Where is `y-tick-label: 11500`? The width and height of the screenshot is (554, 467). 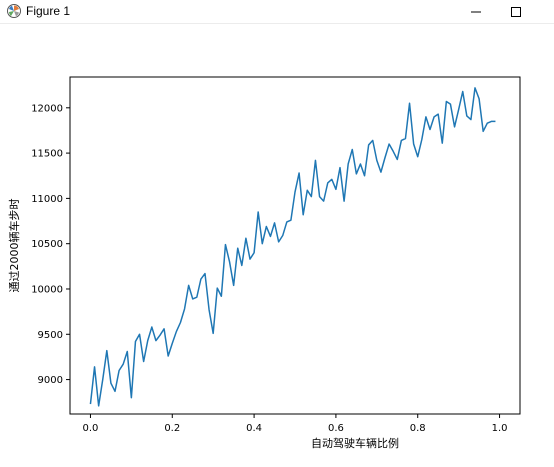 y-tick-label: 11500 is located at coordinates (47, 154).